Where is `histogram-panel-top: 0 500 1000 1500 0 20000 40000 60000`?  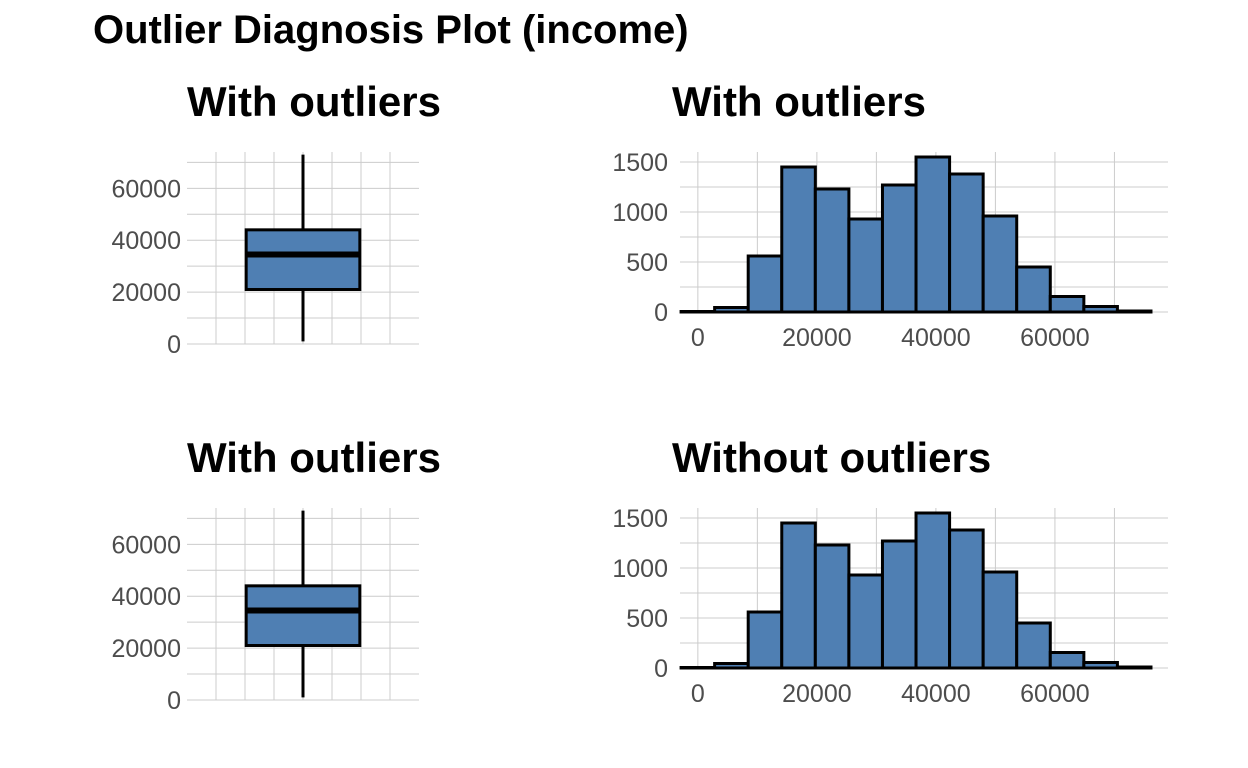
histogram-panel-top: 0 500 1000 1500 0 20000 40000 60000 is located at coordinates (890, 250).